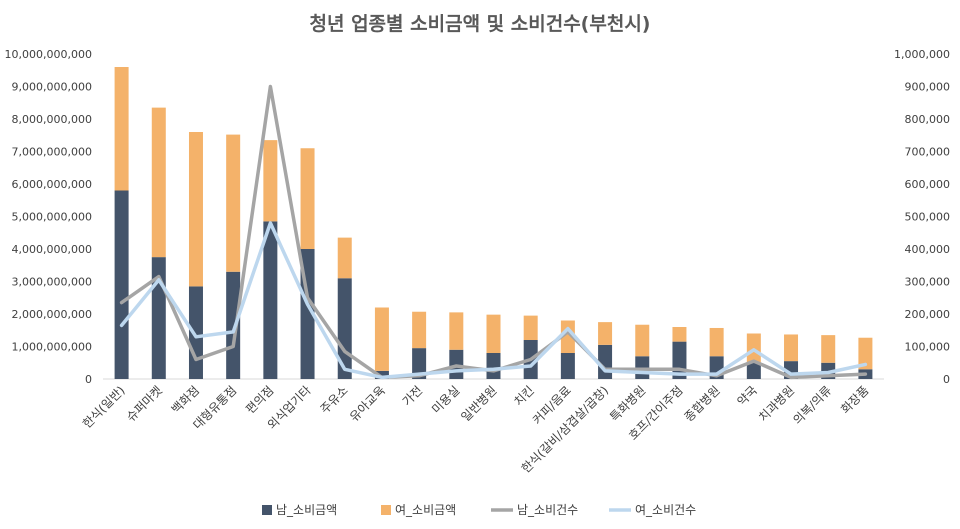 This screenshot has width=960, height=529. What do you see at coordinates (928, 282) in the screenshot?
I see `right-axis-tick-label: 300,000` at bounding box center [928, 282].